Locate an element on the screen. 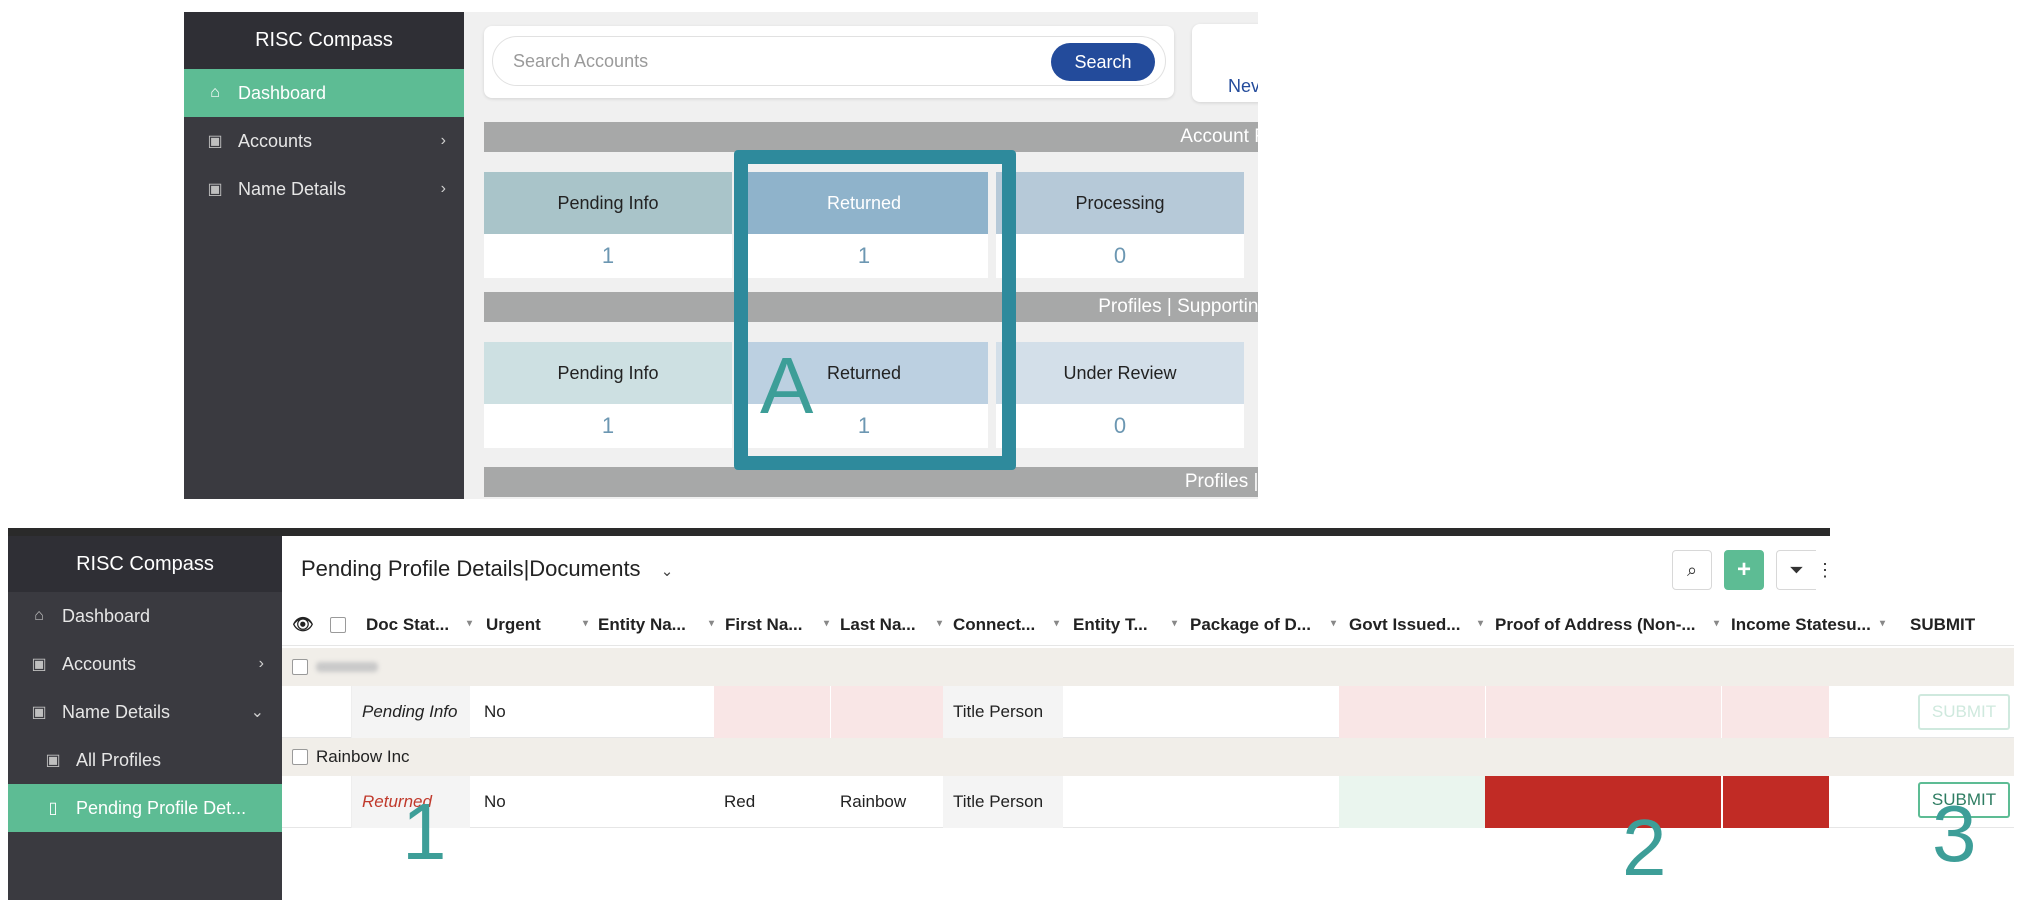  column-header-first-name: First Na... ▾ is located at coordinates (780, 625).